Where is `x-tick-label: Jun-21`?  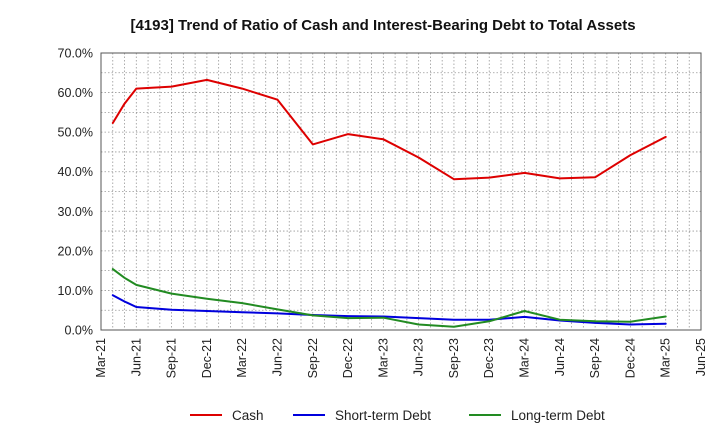
x-tick-label: Jun-21 is located at coordinates (136, 357).